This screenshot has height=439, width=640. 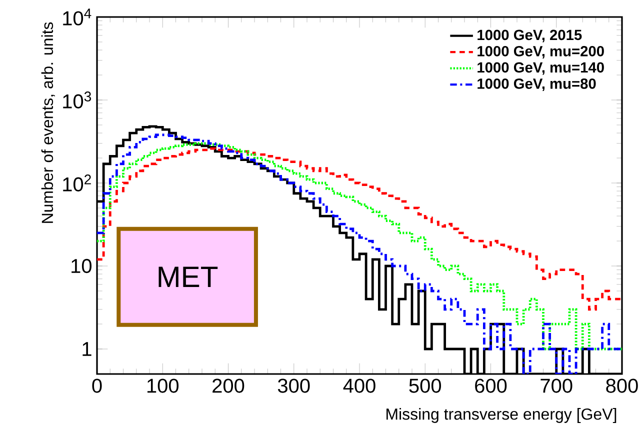 What do you see at coordinates (77, 100) in the screenshot?
I see `y-tick-label: 10$^{3}$` at bounding box center [77, 100].